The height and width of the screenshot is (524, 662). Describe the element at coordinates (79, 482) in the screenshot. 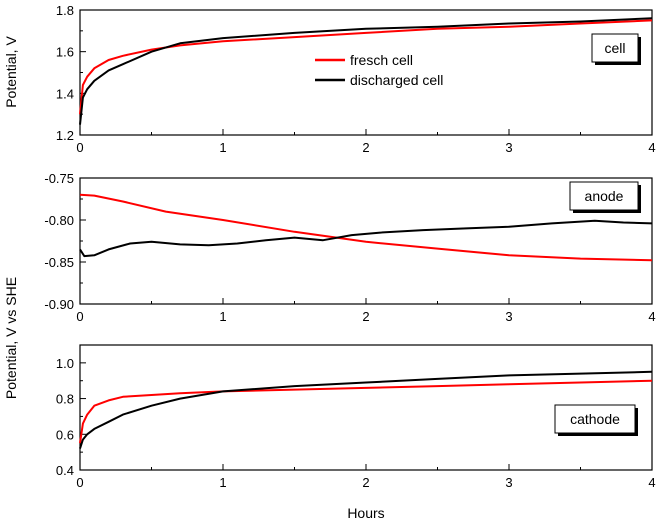

I see `x-tick-label-cathode: 0` at that location.